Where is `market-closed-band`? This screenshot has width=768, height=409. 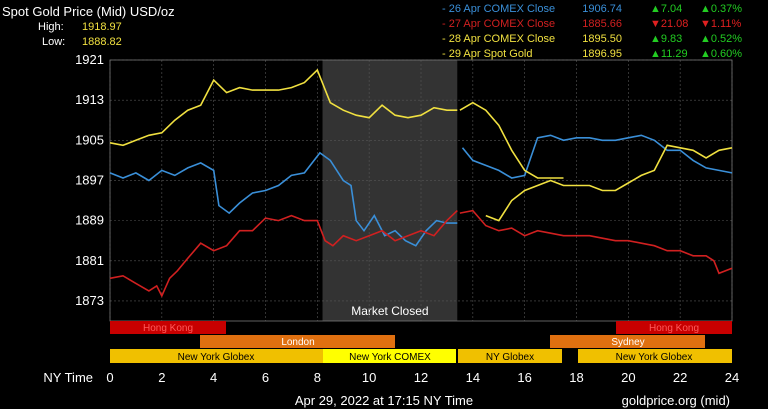
market-closed-band is located at coordinates (390, 190).